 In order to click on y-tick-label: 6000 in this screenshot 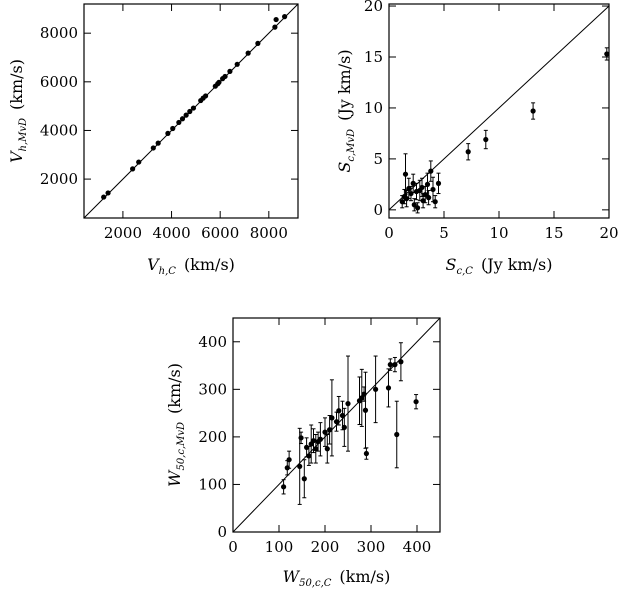, I will do `click(59, 82)`.